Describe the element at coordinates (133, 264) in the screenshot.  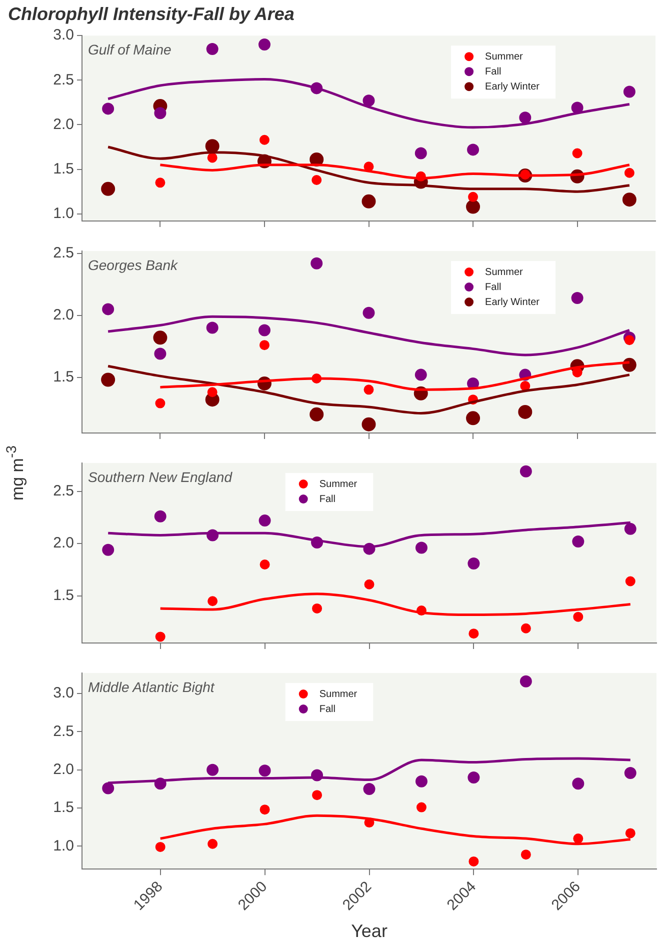
I see `chart-subtitle: Georges Bank` at that location.